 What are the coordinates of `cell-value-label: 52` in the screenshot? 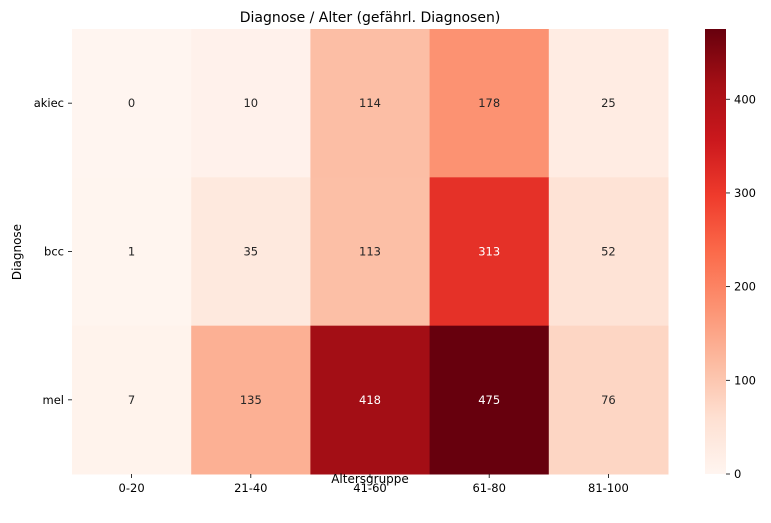 It's located at (608, 252).